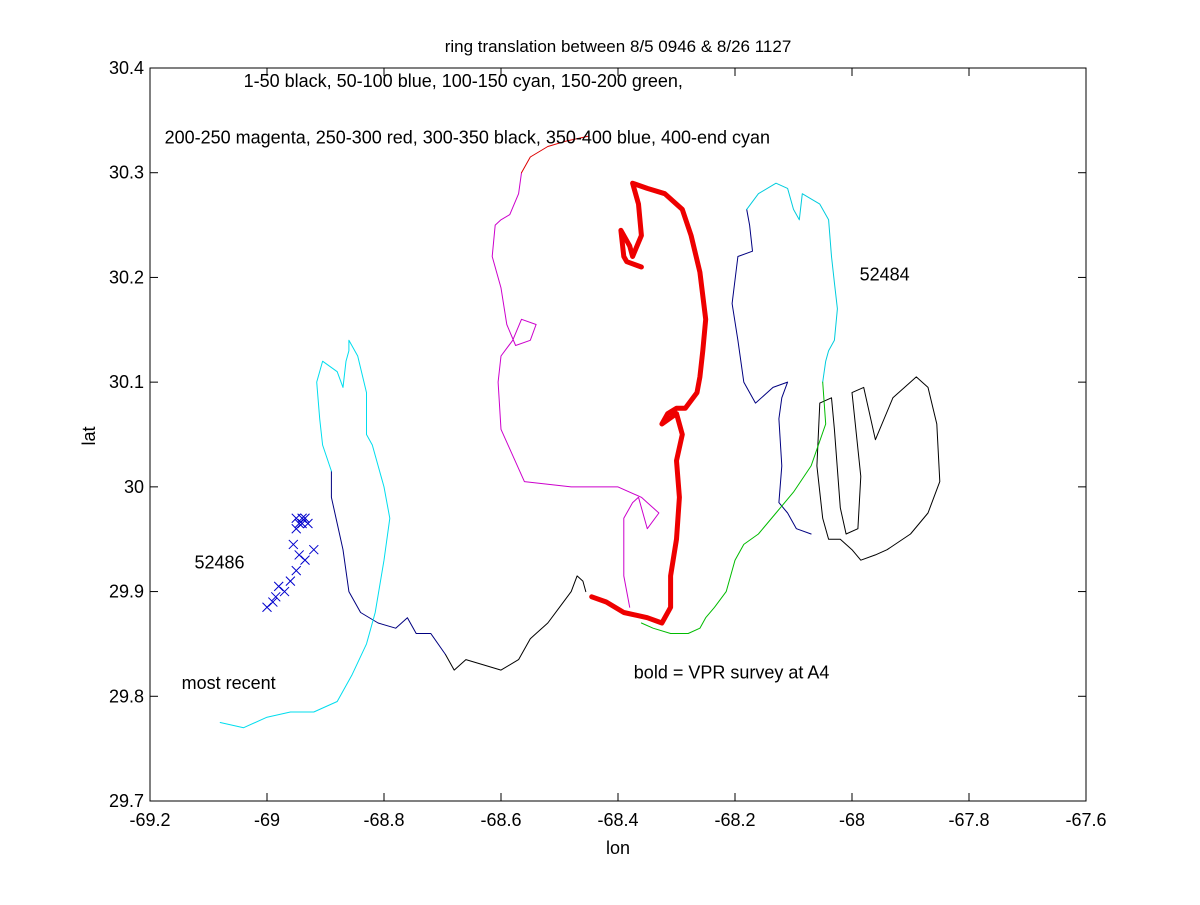 This screenshot has width=1200, height=905. I want to click on marker-layer, so click(290, 563).